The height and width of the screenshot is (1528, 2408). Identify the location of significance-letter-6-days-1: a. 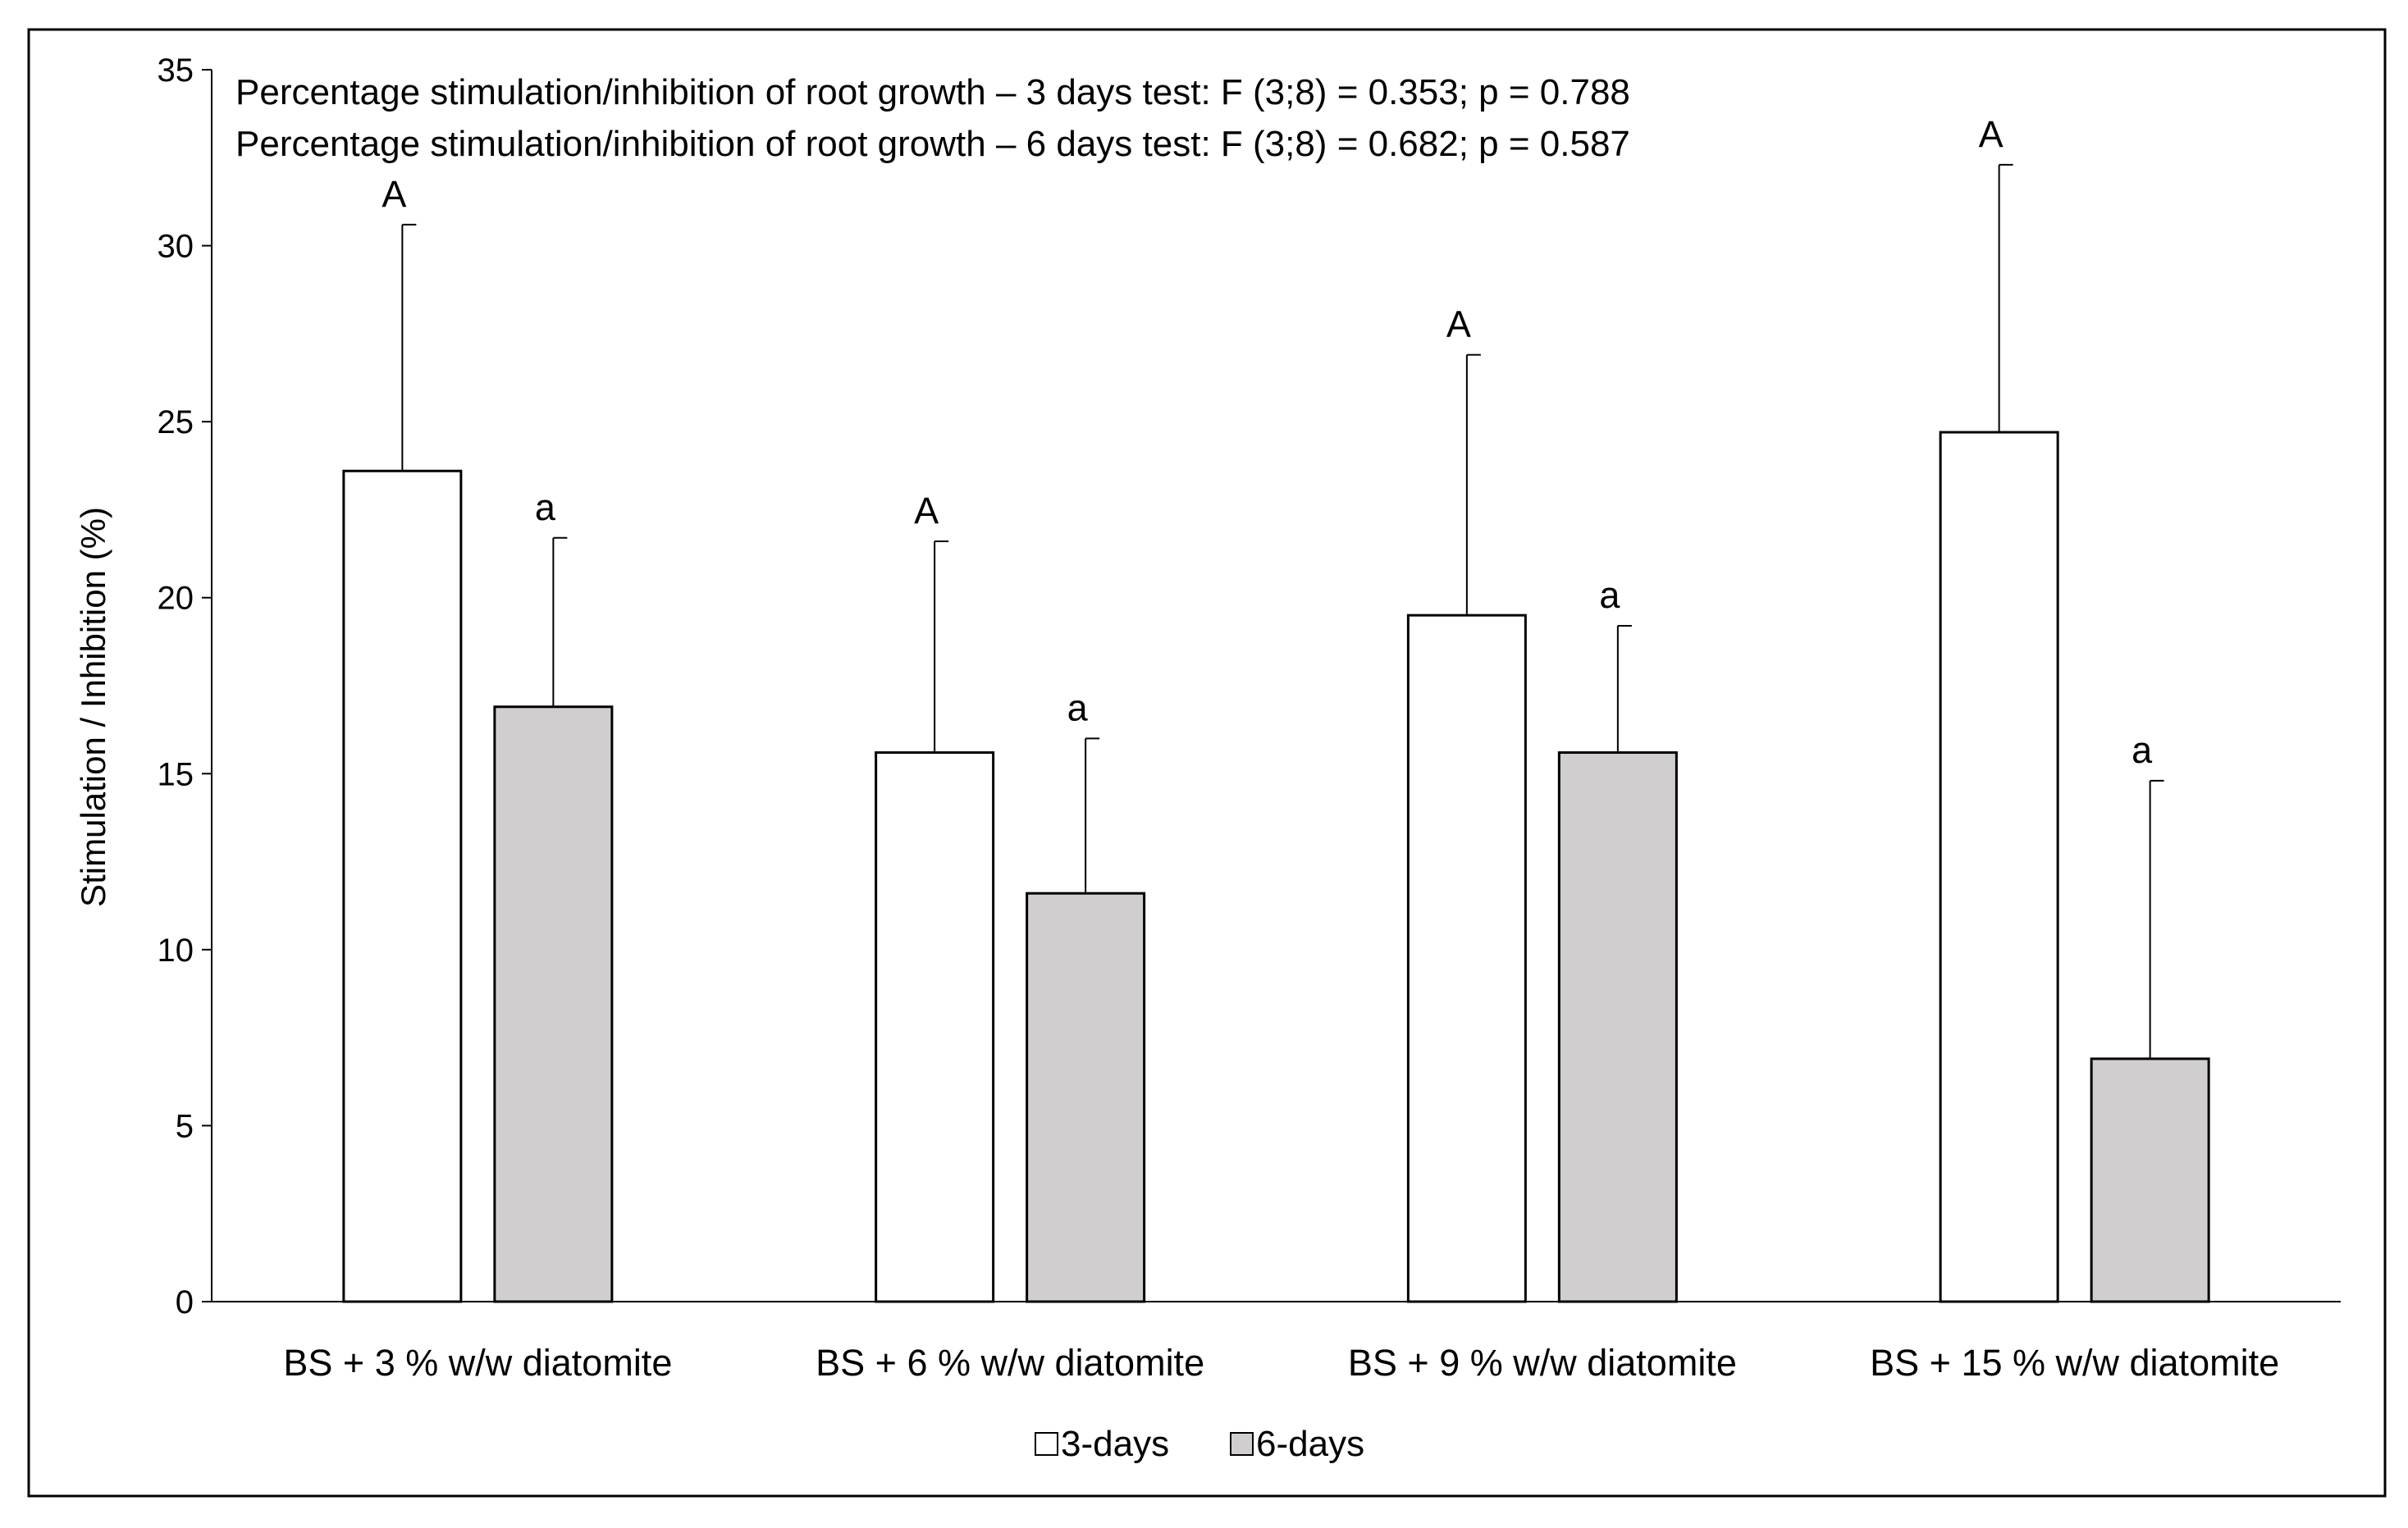
(545, 507).